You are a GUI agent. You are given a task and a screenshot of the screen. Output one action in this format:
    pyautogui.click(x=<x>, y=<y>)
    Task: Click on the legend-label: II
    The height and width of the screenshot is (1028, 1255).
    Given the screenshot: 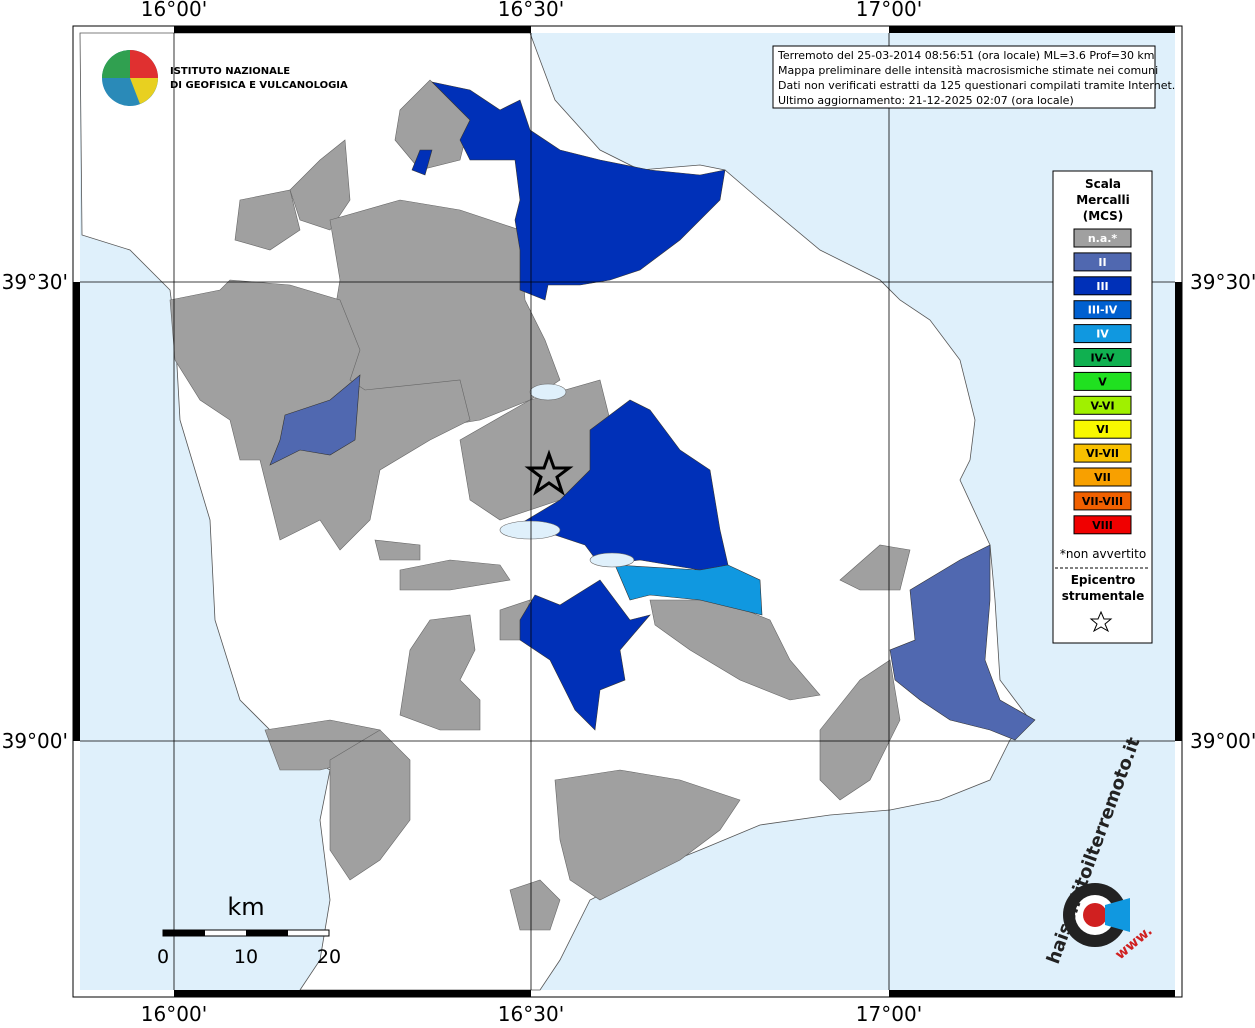 What is the action you would take?
    pyautogui.click(x=1102, y=262)
    